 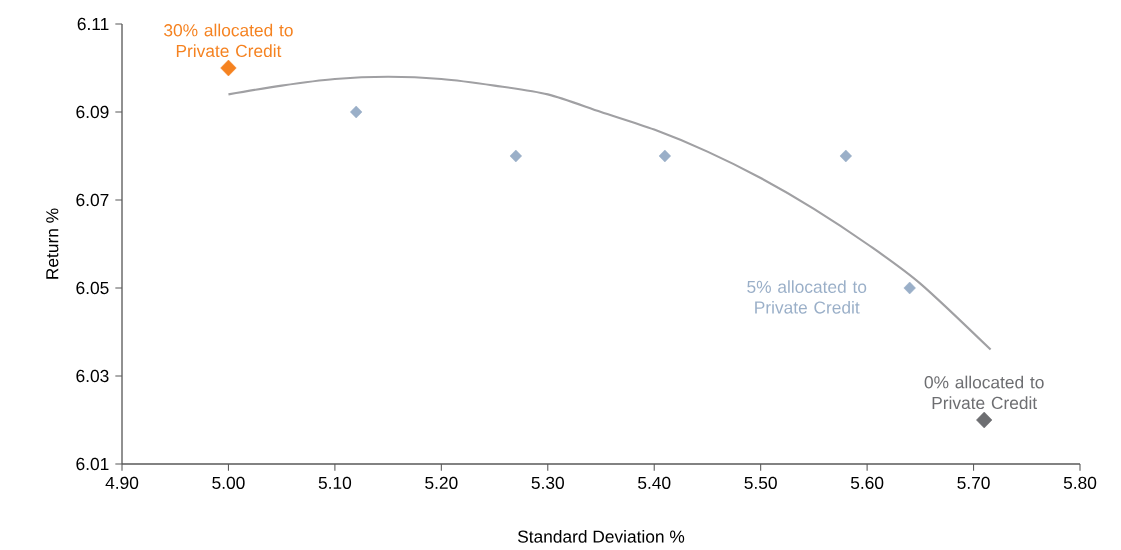 I want to click on y-tick-label: 6.01, so click(x=92, y=464).